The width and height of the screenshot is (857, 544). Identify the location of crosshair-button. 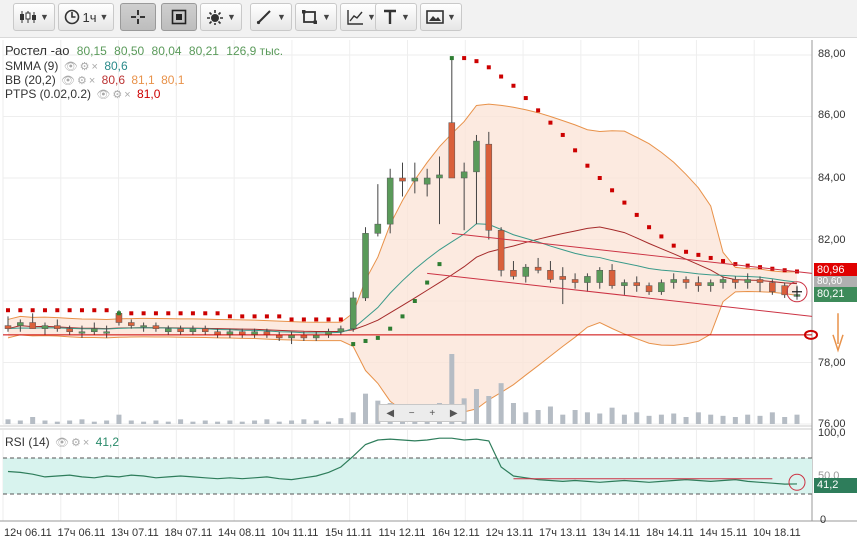
(138, 17).